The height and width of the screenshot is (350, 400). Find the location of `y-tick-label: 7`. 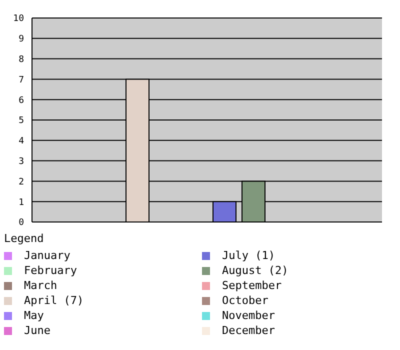

y-tick-label: 7 is located at coordinates (21, 80).